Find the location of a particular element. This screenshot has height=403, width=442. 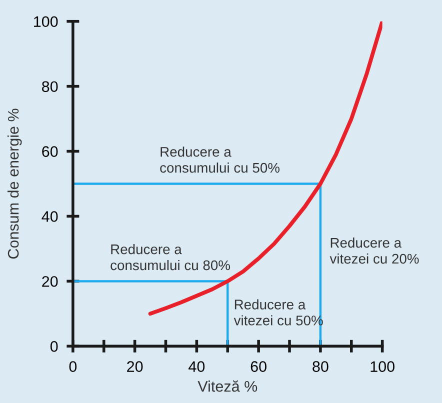

y-tick-label: 0 is located at coordinates (54, 346).